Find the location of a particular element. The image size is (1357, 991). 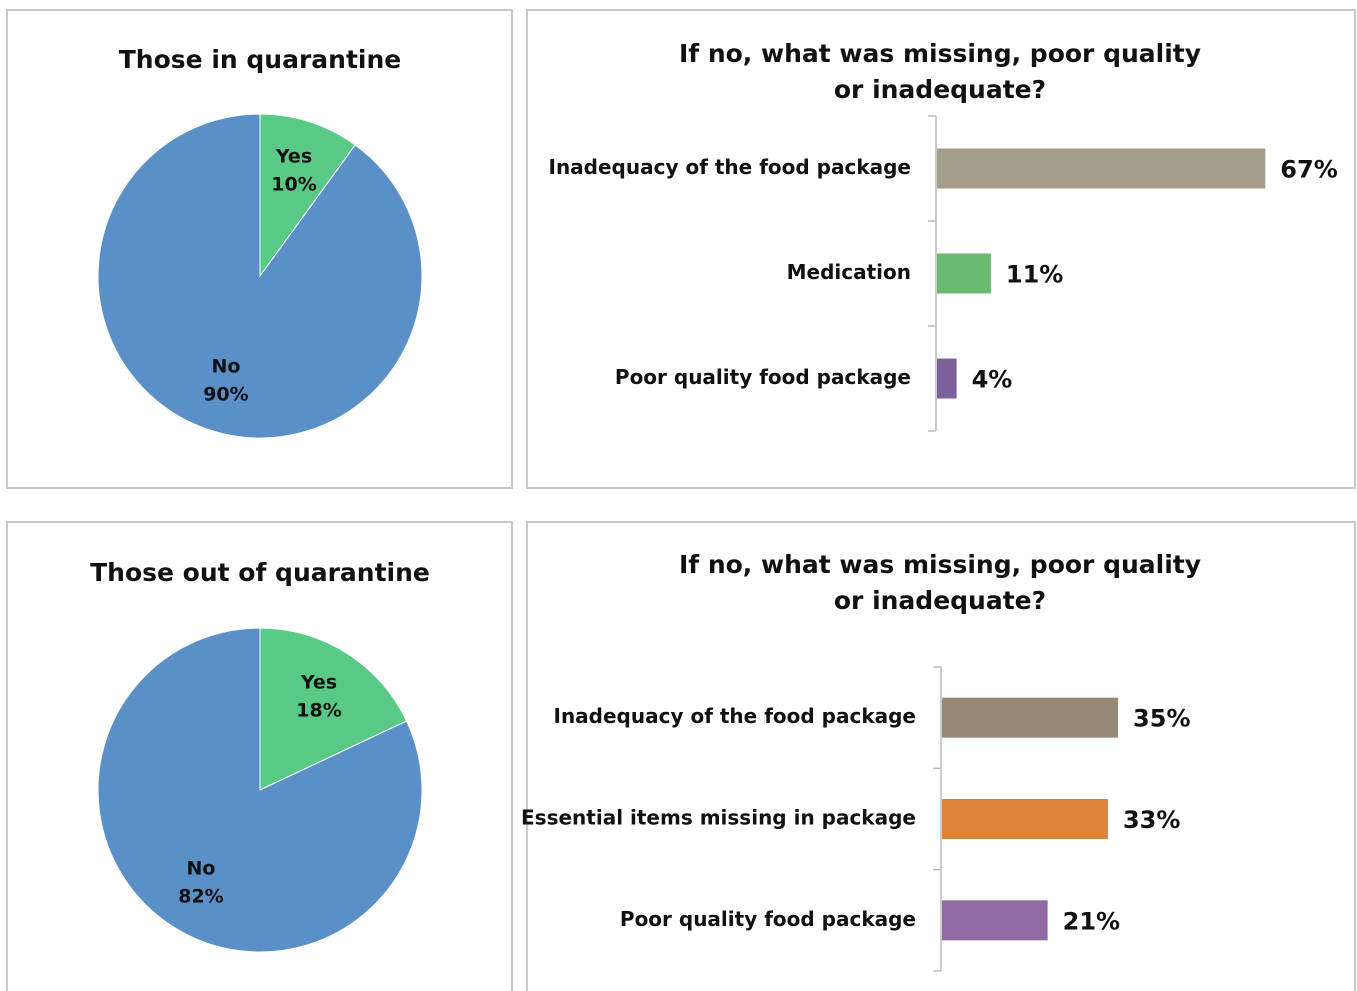

chart-title: Those out of quarantine is located at coordinates (260, 572).